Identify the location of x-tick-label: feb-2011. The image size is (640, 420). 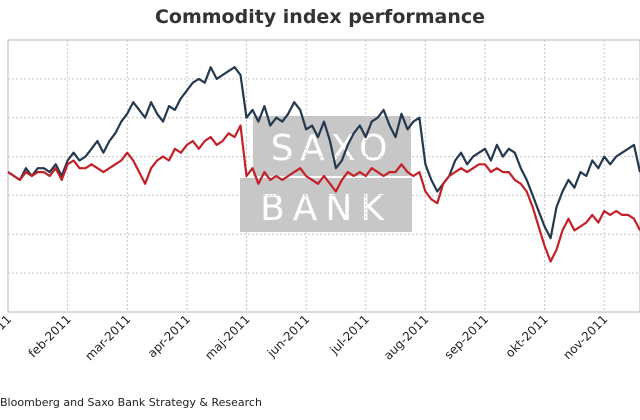
(50, 336).